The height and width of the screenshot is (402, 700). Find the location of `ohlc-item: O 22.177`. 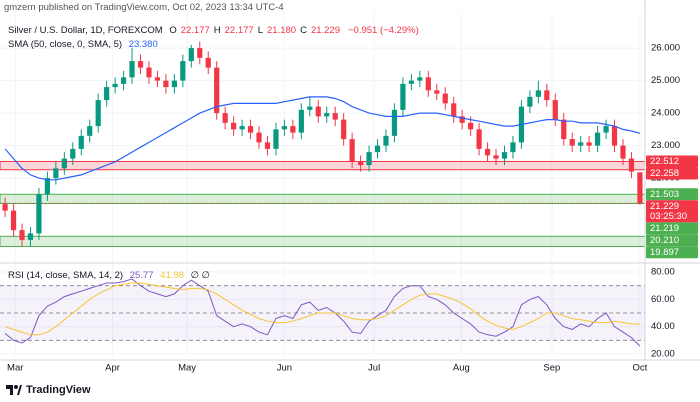

ohlc-item: O 22.177 is located at coordinates (189, 30).